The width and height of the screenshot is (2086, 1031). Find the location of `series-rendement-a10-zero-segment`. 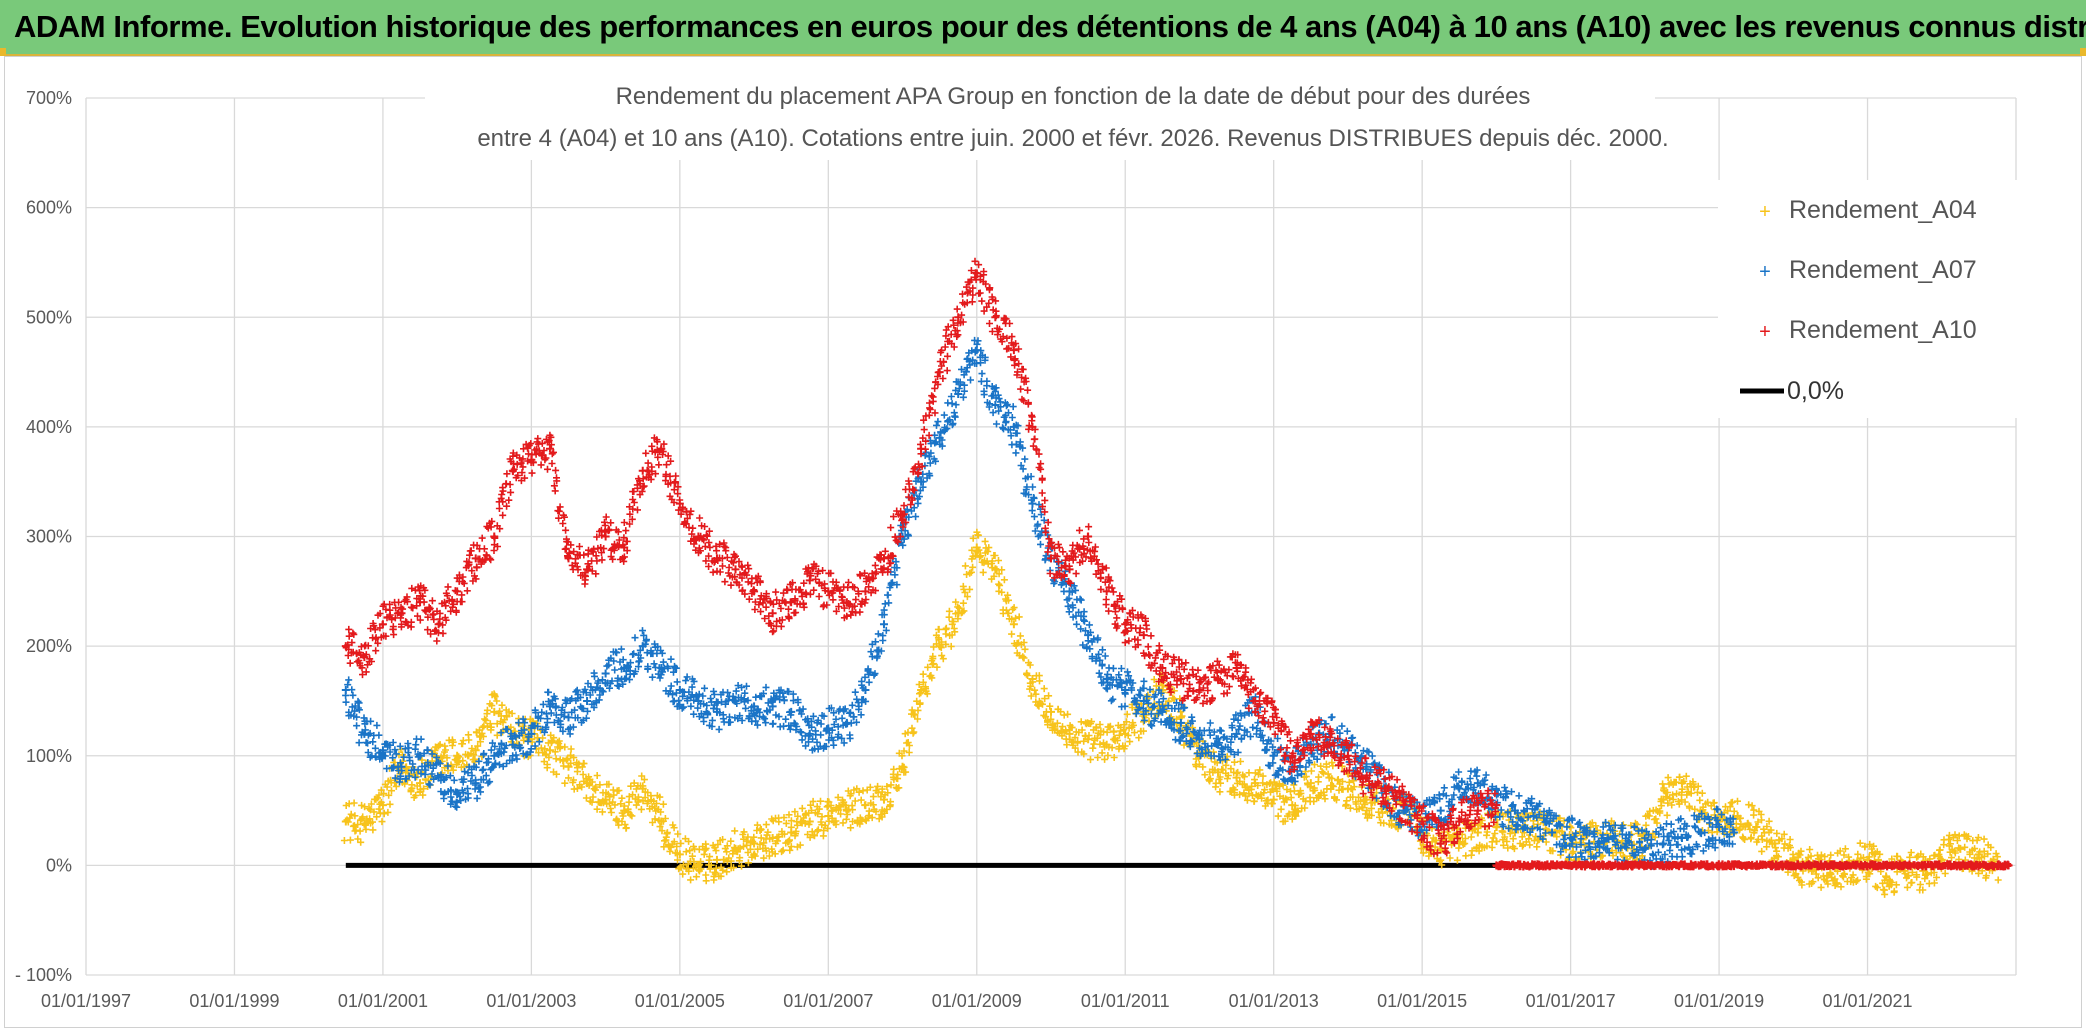

series-rendement-a10-zero-segment is located at coordinates (1752, 865).